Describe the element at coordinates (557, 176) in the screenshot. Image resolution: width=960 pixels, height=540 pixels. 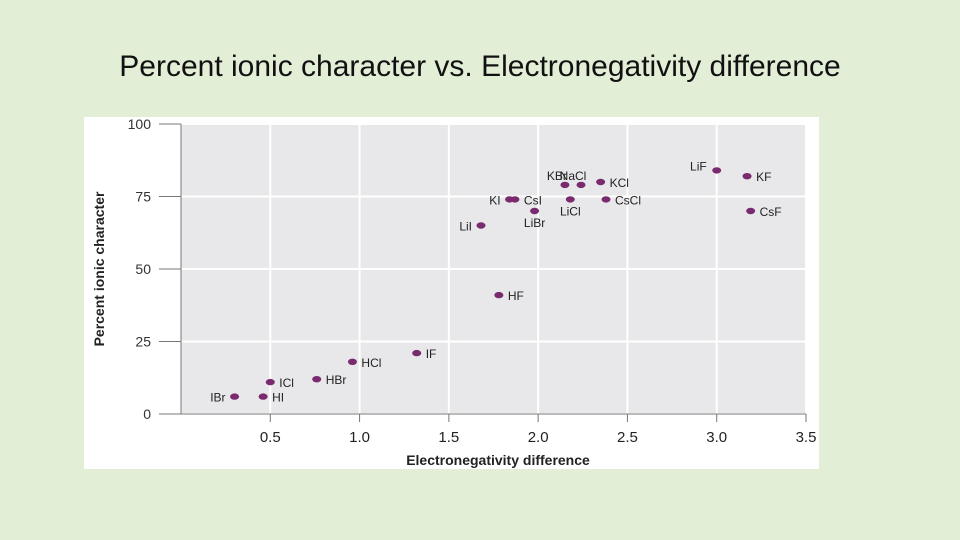
I see `point-label: KBr` at that location.